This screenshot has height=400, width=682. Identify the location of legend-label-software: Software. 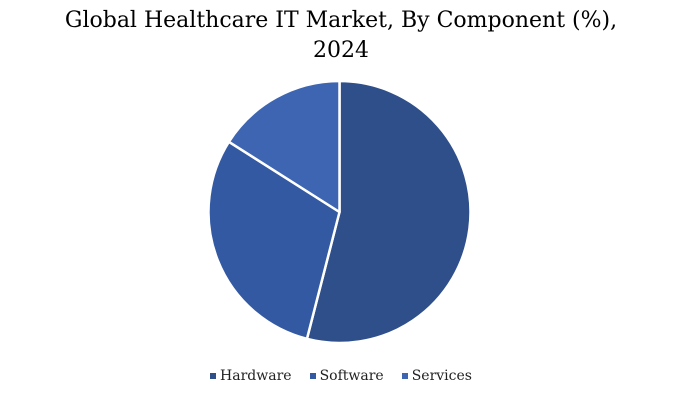
(351, 376).